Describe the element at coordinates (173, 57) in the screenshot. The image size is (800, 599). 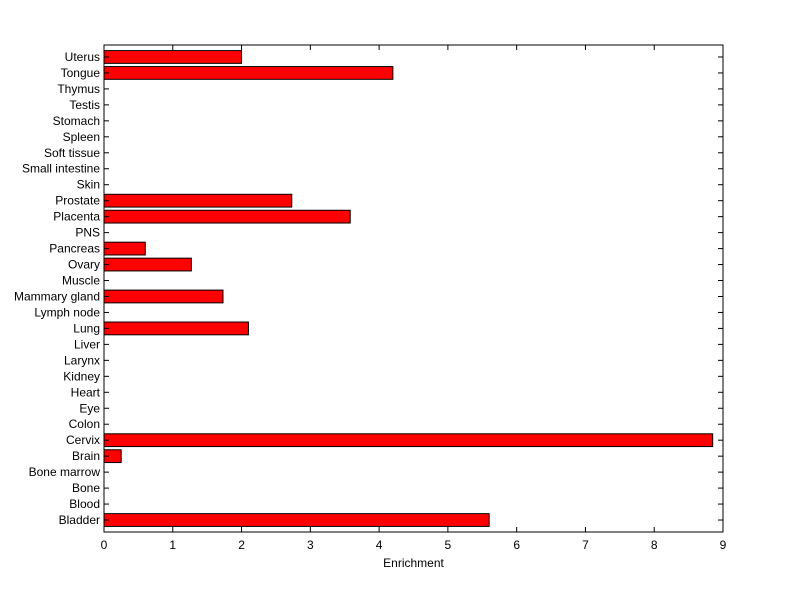
I see `bar-uterus` at that location.